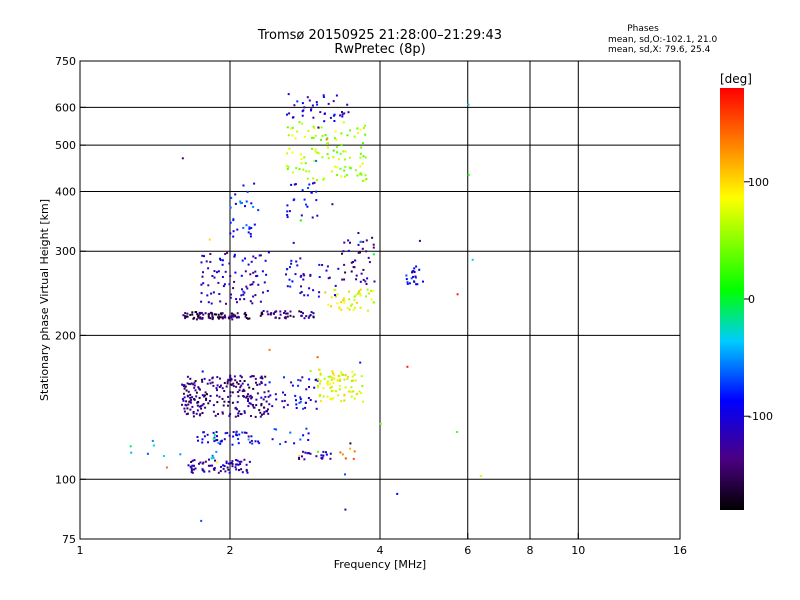  What do you see at coordinates (758, 182) in the screenshot?
I see `colorbar-tick-label: 100` at bounding box center [758, 182].